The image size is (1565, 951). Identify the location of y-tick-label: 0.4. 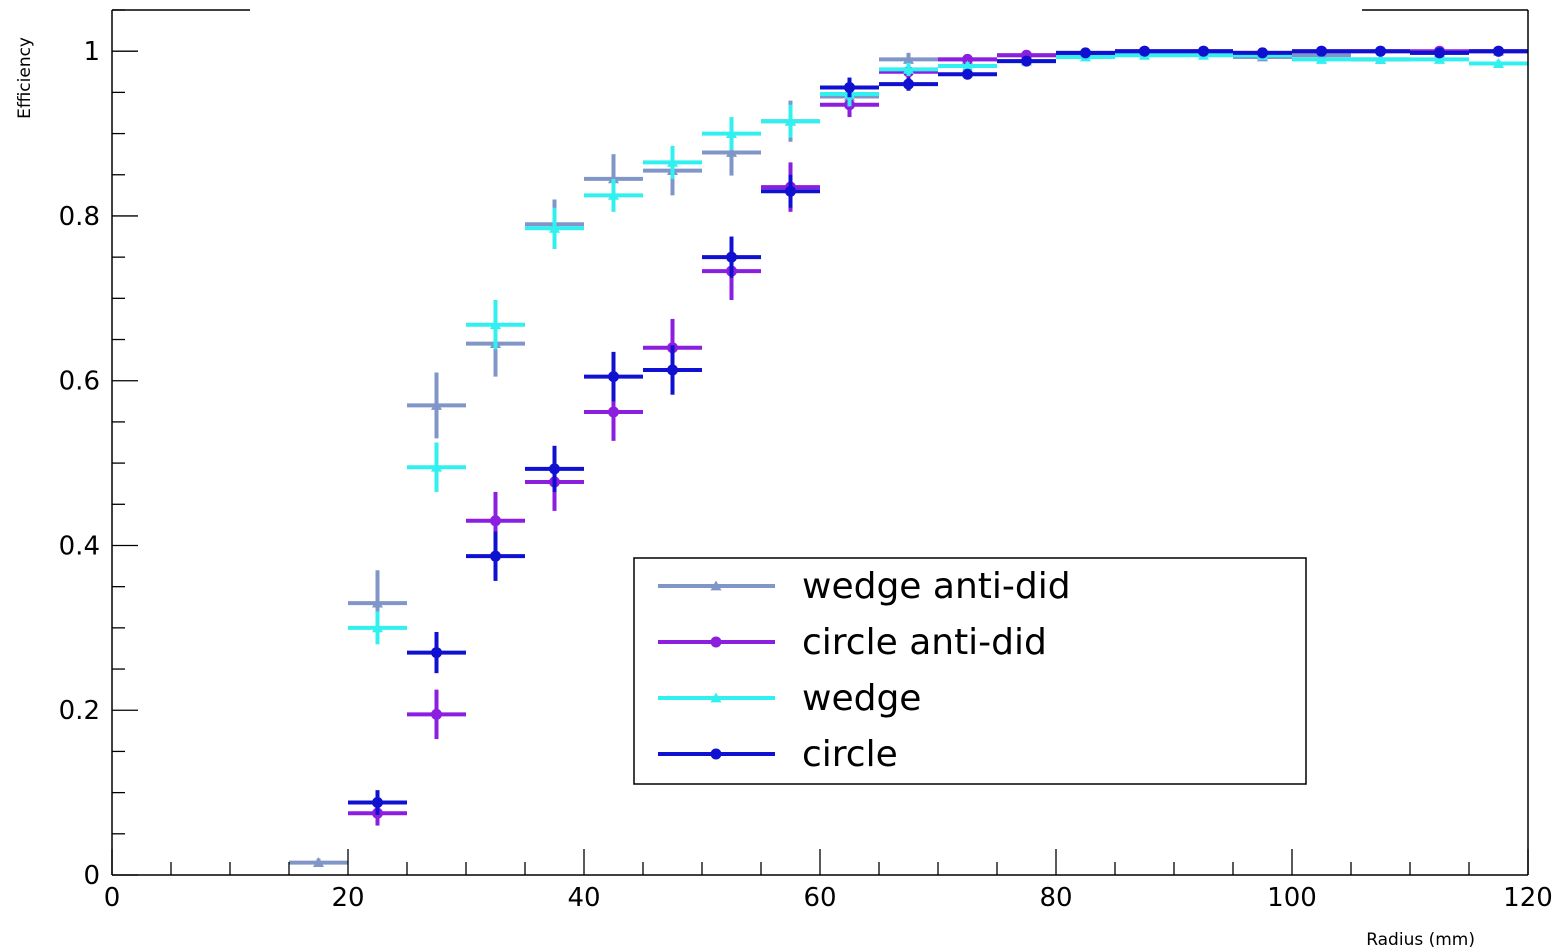
(79, 546).